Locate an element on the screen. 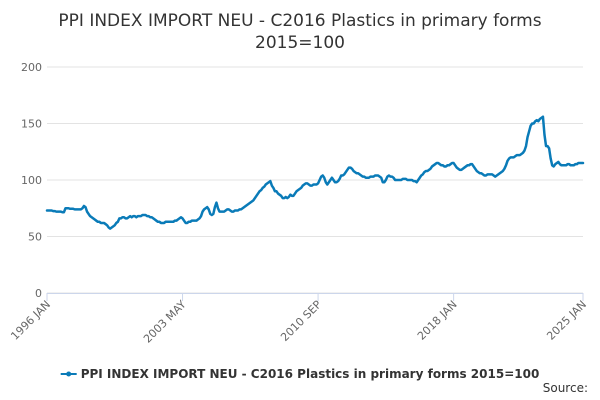 The width and height of the screenshot is (600, 400). y-tick-label: 0 is located at coordinates (38, 293).